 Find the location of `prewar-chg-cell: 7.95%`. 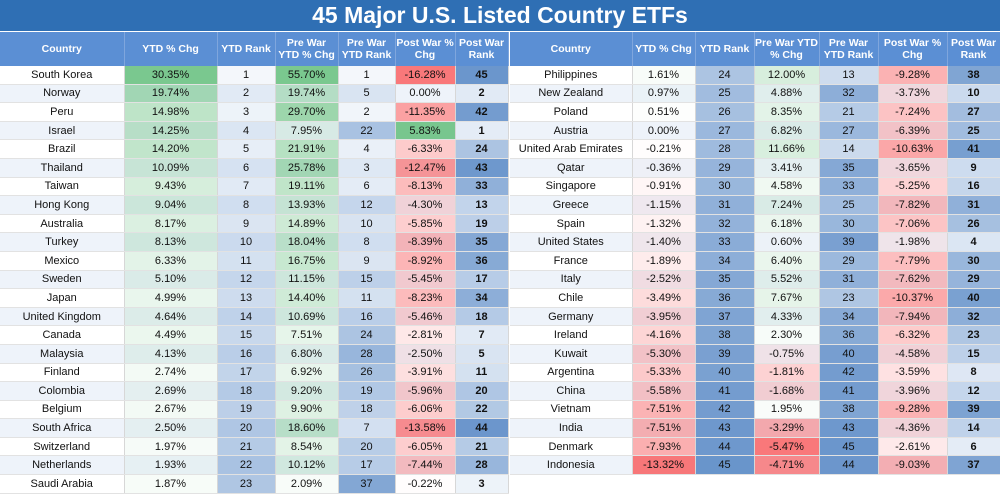

prewar-chg-cell: 7.95% is located at coordinates (307, 131).